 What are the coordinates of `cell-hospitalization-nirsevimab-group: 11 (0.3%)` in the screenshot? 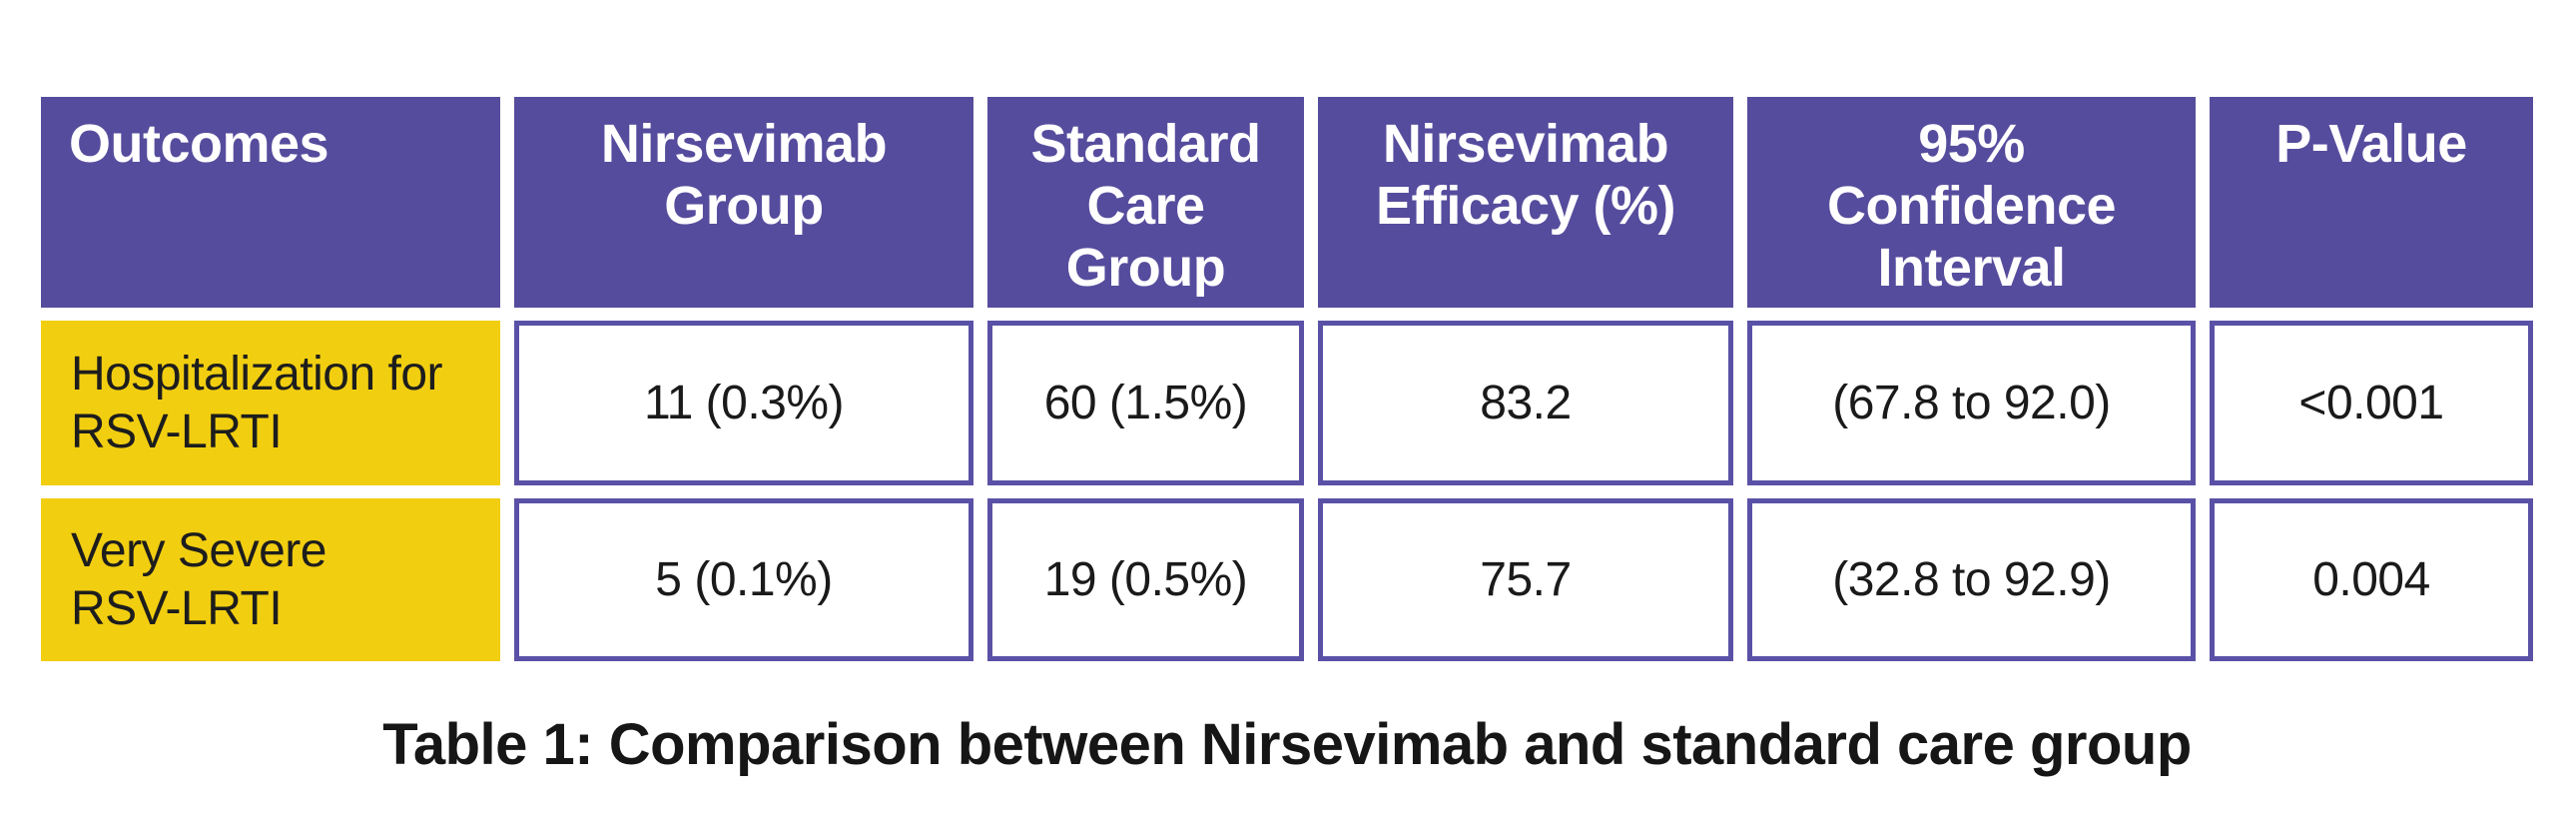 It's located at (743, 403).